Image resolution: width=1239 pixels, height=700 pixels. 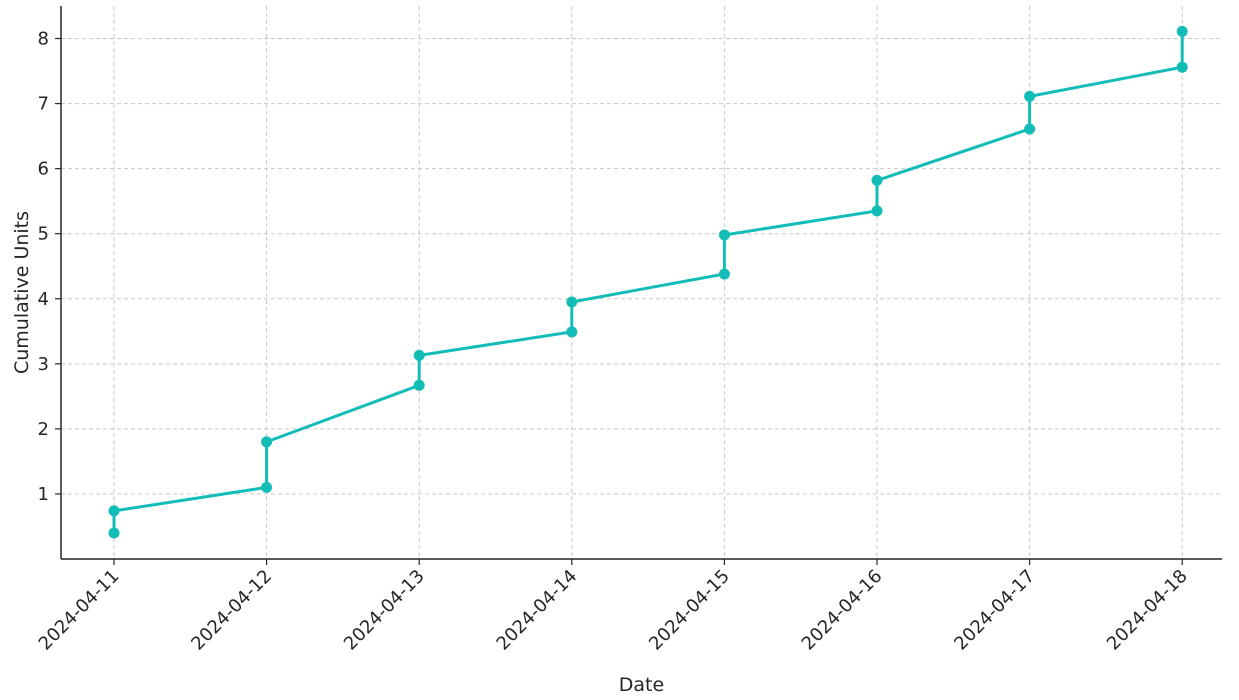 I want to click on x-tick-label: 2024-04-16, so click(x=842, y=610).